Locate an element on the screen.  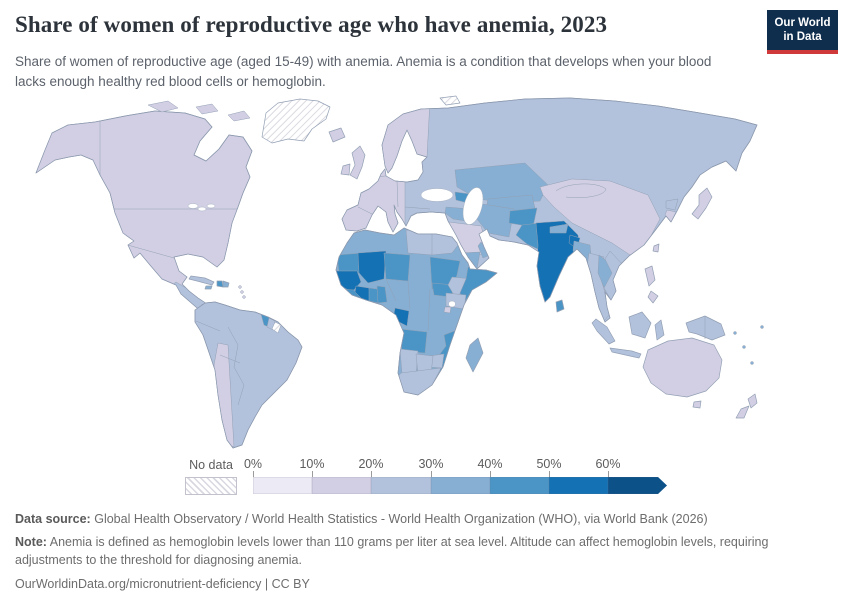
country-taiwan is located at coordinates (656, 248).